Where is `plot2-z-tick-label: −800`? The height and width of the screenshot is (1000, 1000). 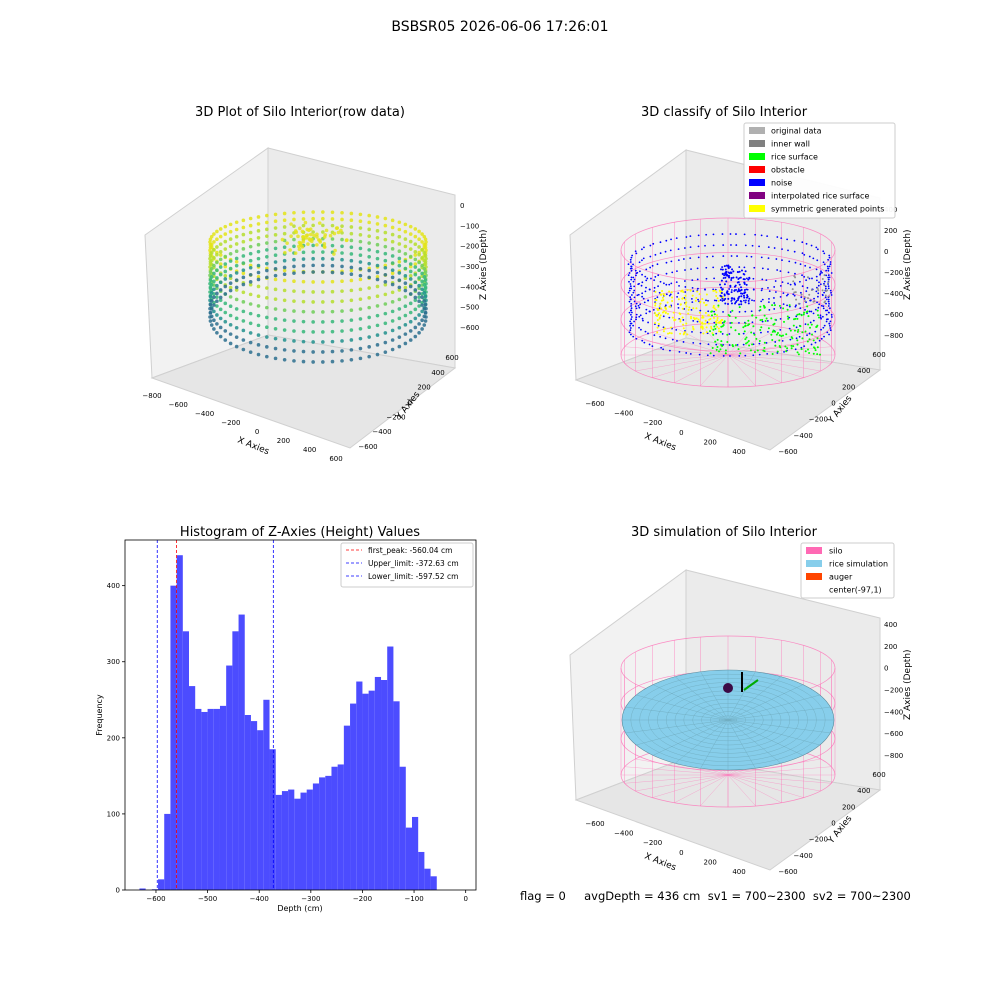
plot2-z-tick-label: −800 is located at coordinates (893, 336).